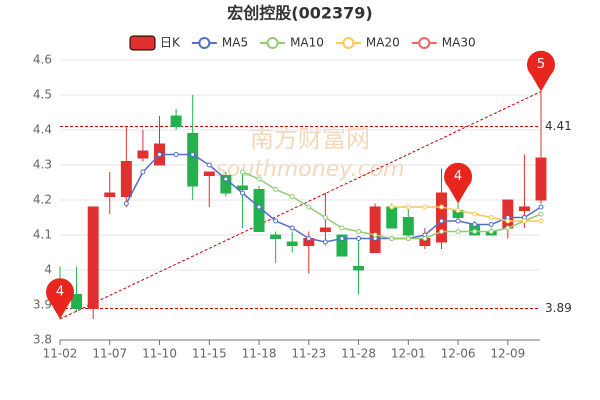 The width and height of the screenshot is (600, 400). Describe the element at coordinates (209, 354) in the screenshot. I see `x-tick-label: 11-15` at that location.